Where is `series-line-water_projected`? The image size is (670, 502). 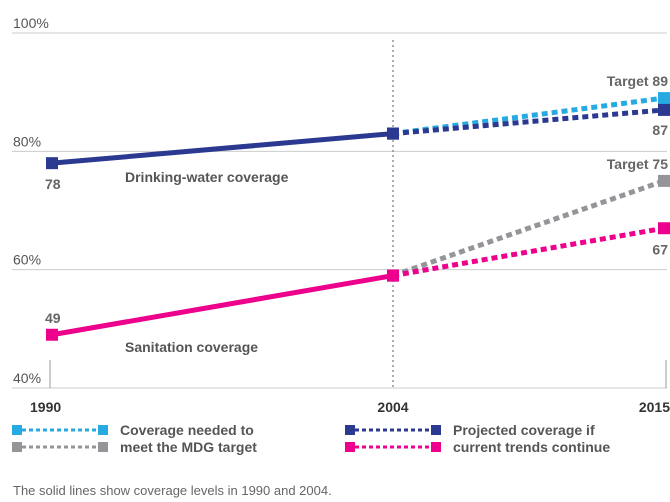
series-line-water_projected is located at coordinates (528, 122).